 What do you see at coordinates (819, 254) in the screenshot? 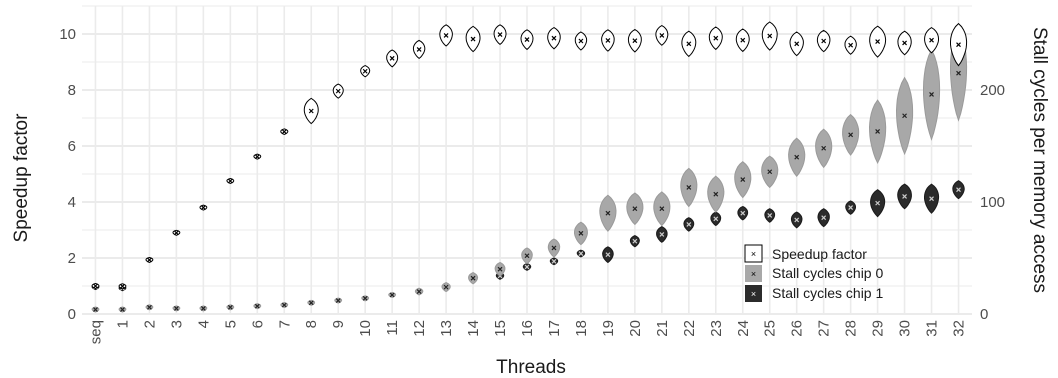
I see `legend-label-speedup: Speedup factor` at bounding box center [819, 254].